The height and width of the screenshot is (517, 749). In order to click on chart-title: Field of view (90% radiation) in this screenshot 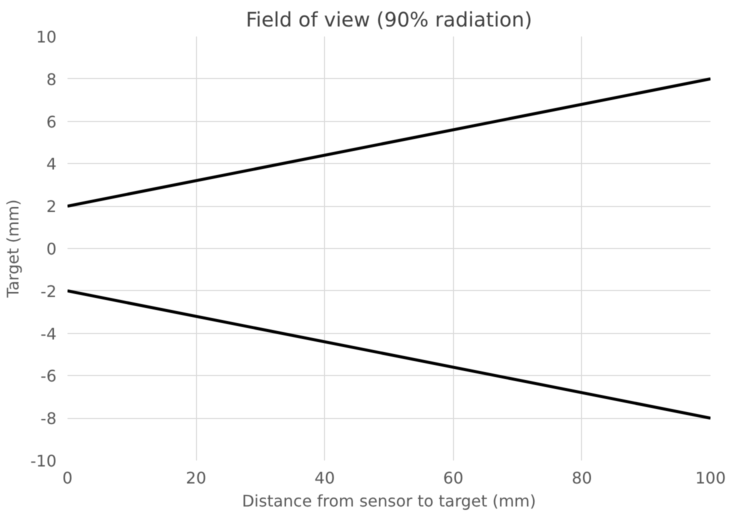, I will do `click(389, 20)`.